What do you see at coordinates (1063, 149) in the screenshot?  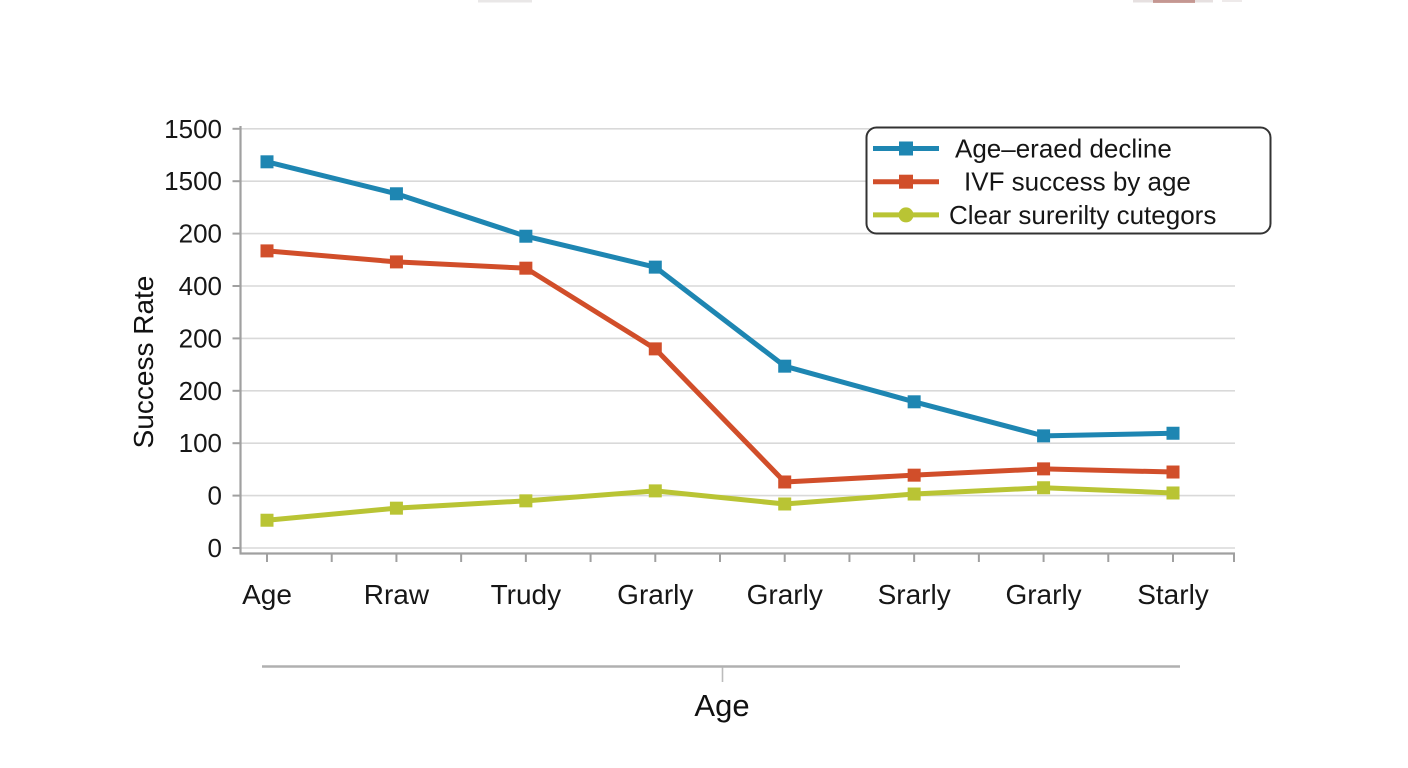 I see `legend-label: Age–eraed decline` at bounding box center [1063, 149].